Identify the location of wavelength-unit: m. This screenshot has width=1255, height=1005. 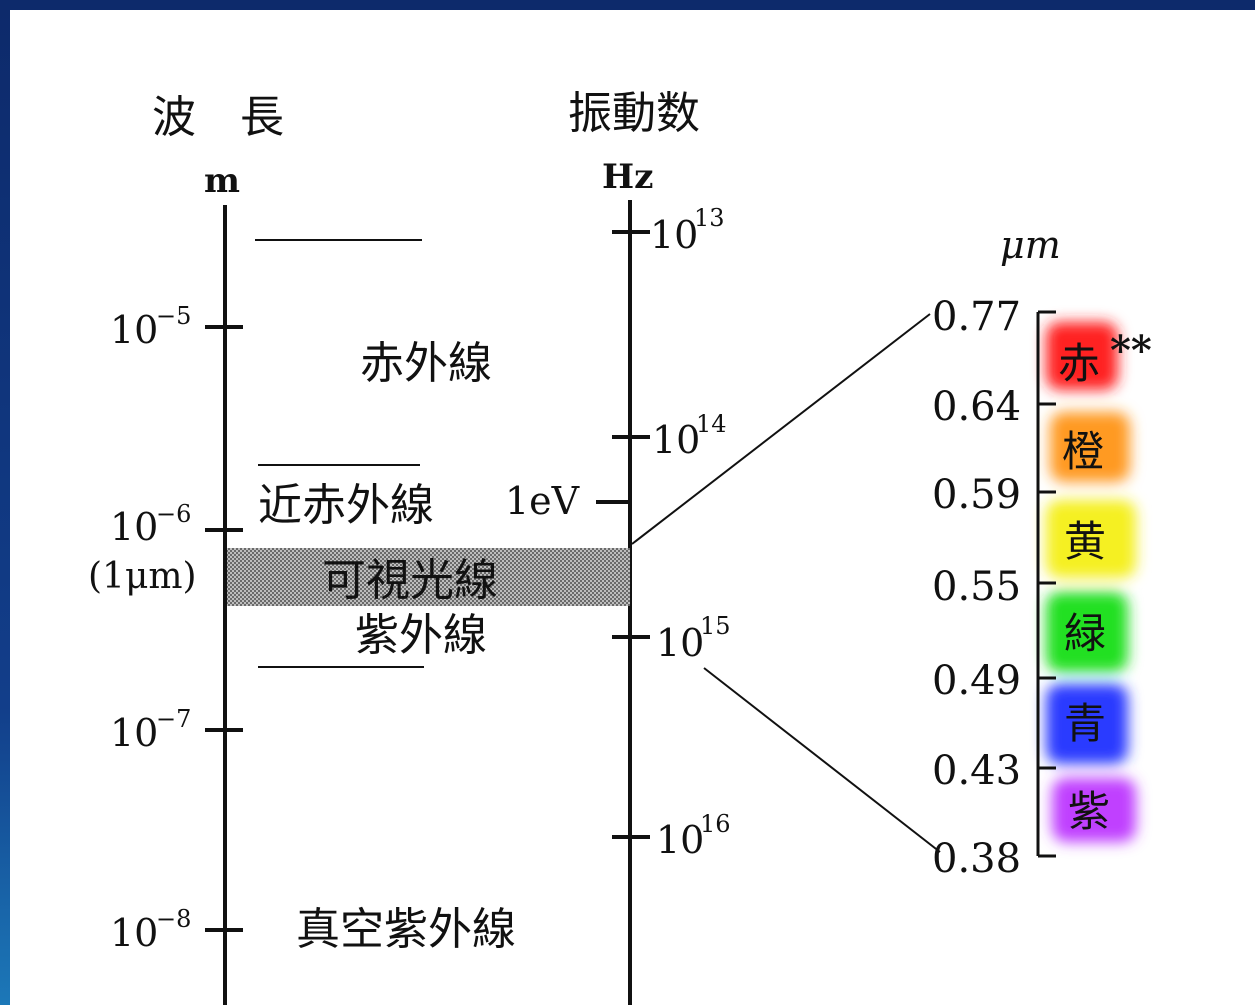
(222, 181).